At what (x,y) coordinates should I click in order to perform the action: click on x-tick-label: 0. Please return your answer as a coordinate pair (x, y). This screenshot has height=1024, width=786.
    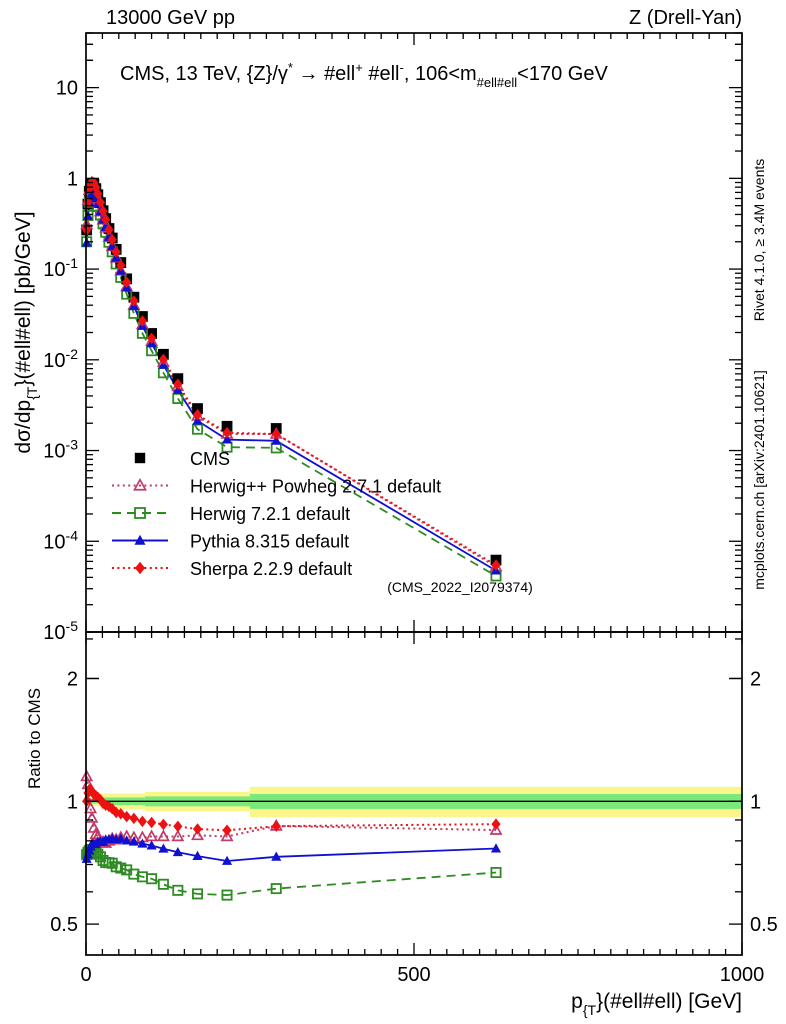
    Looking at the image, I should click on (85, 975).